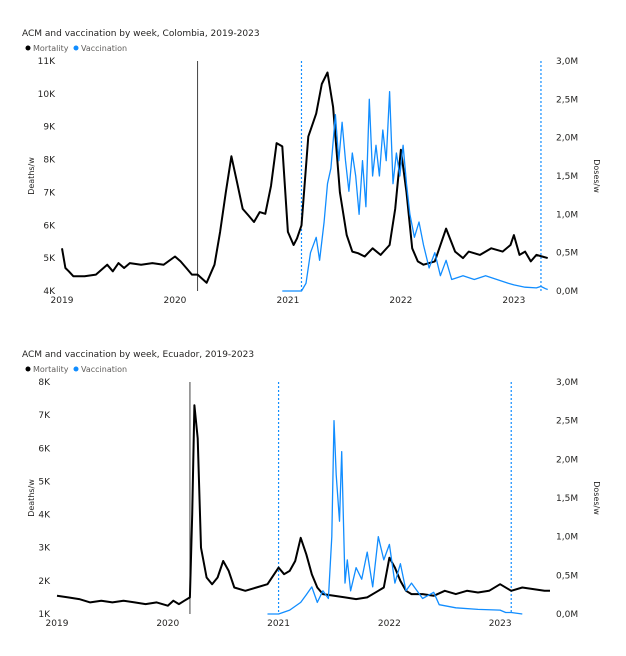  What do you see at coordinates (49, 128) in the screenshot?
I see `y-tick-label: 9K` at bounding box center [49, 128].